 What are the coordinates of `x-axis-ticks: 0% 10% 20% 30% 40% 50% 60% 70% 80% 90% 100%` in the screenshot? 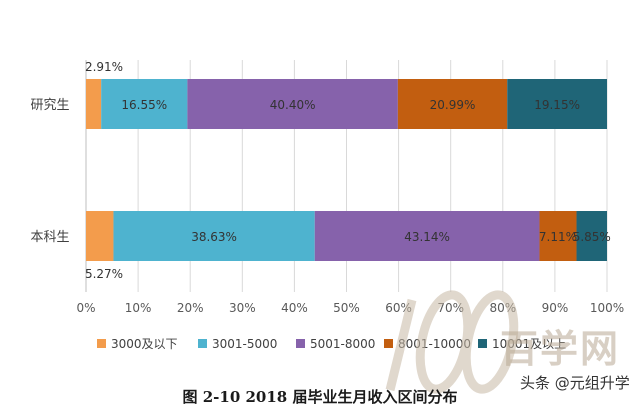 It's located at (350, 308).